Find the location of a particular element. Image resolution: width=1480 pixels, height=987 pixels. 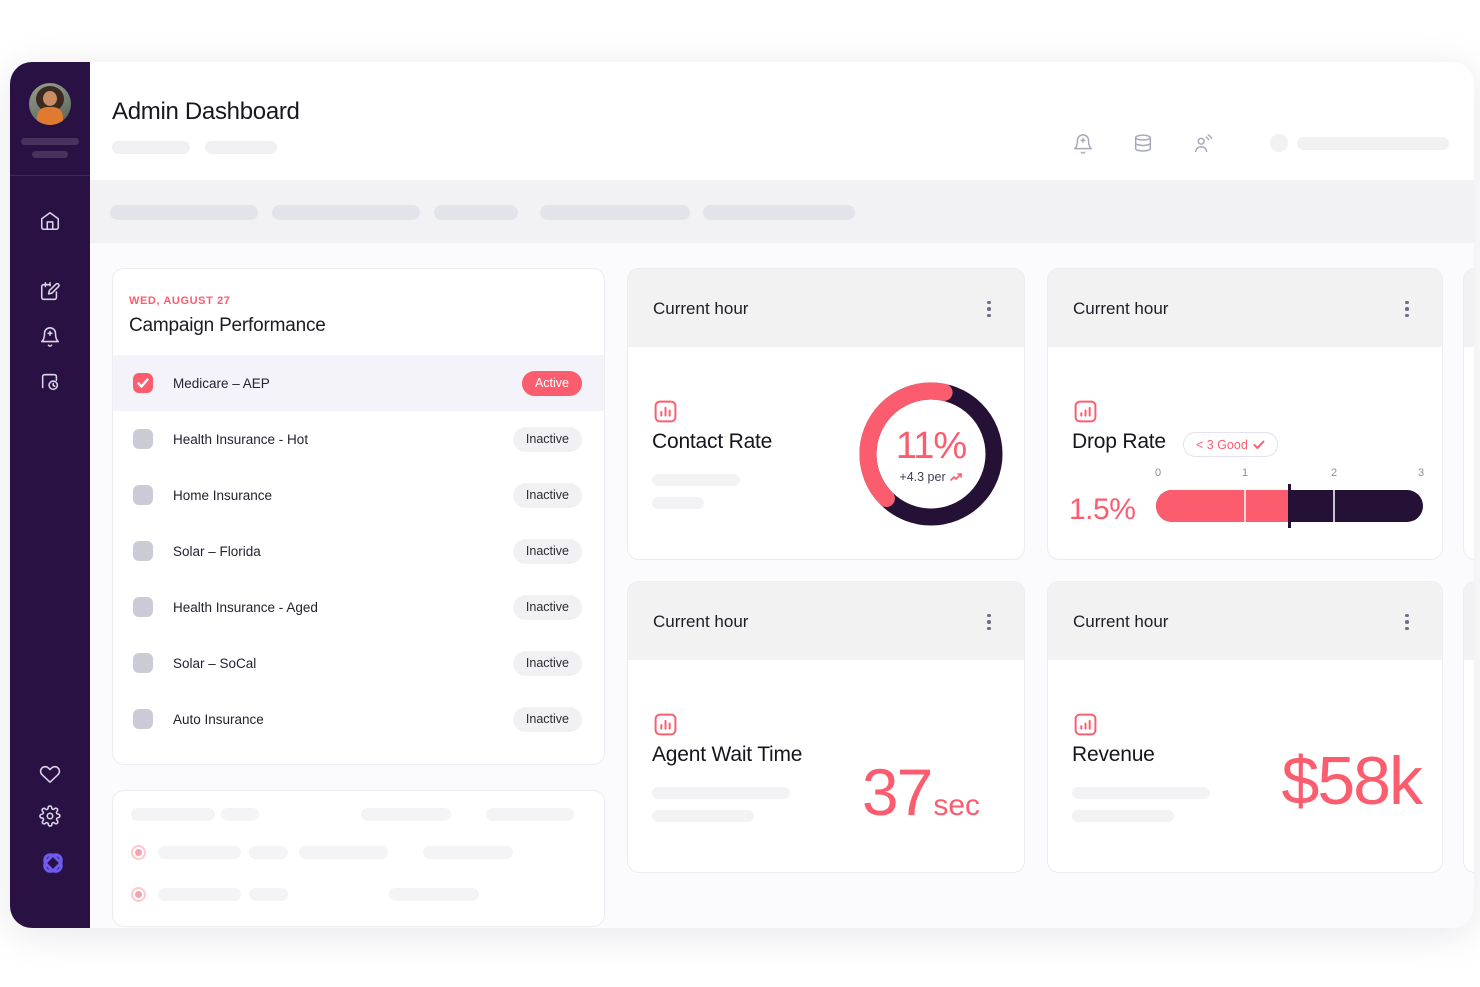

metric-title: Drop Rate is located at coordinates (1119, 441).